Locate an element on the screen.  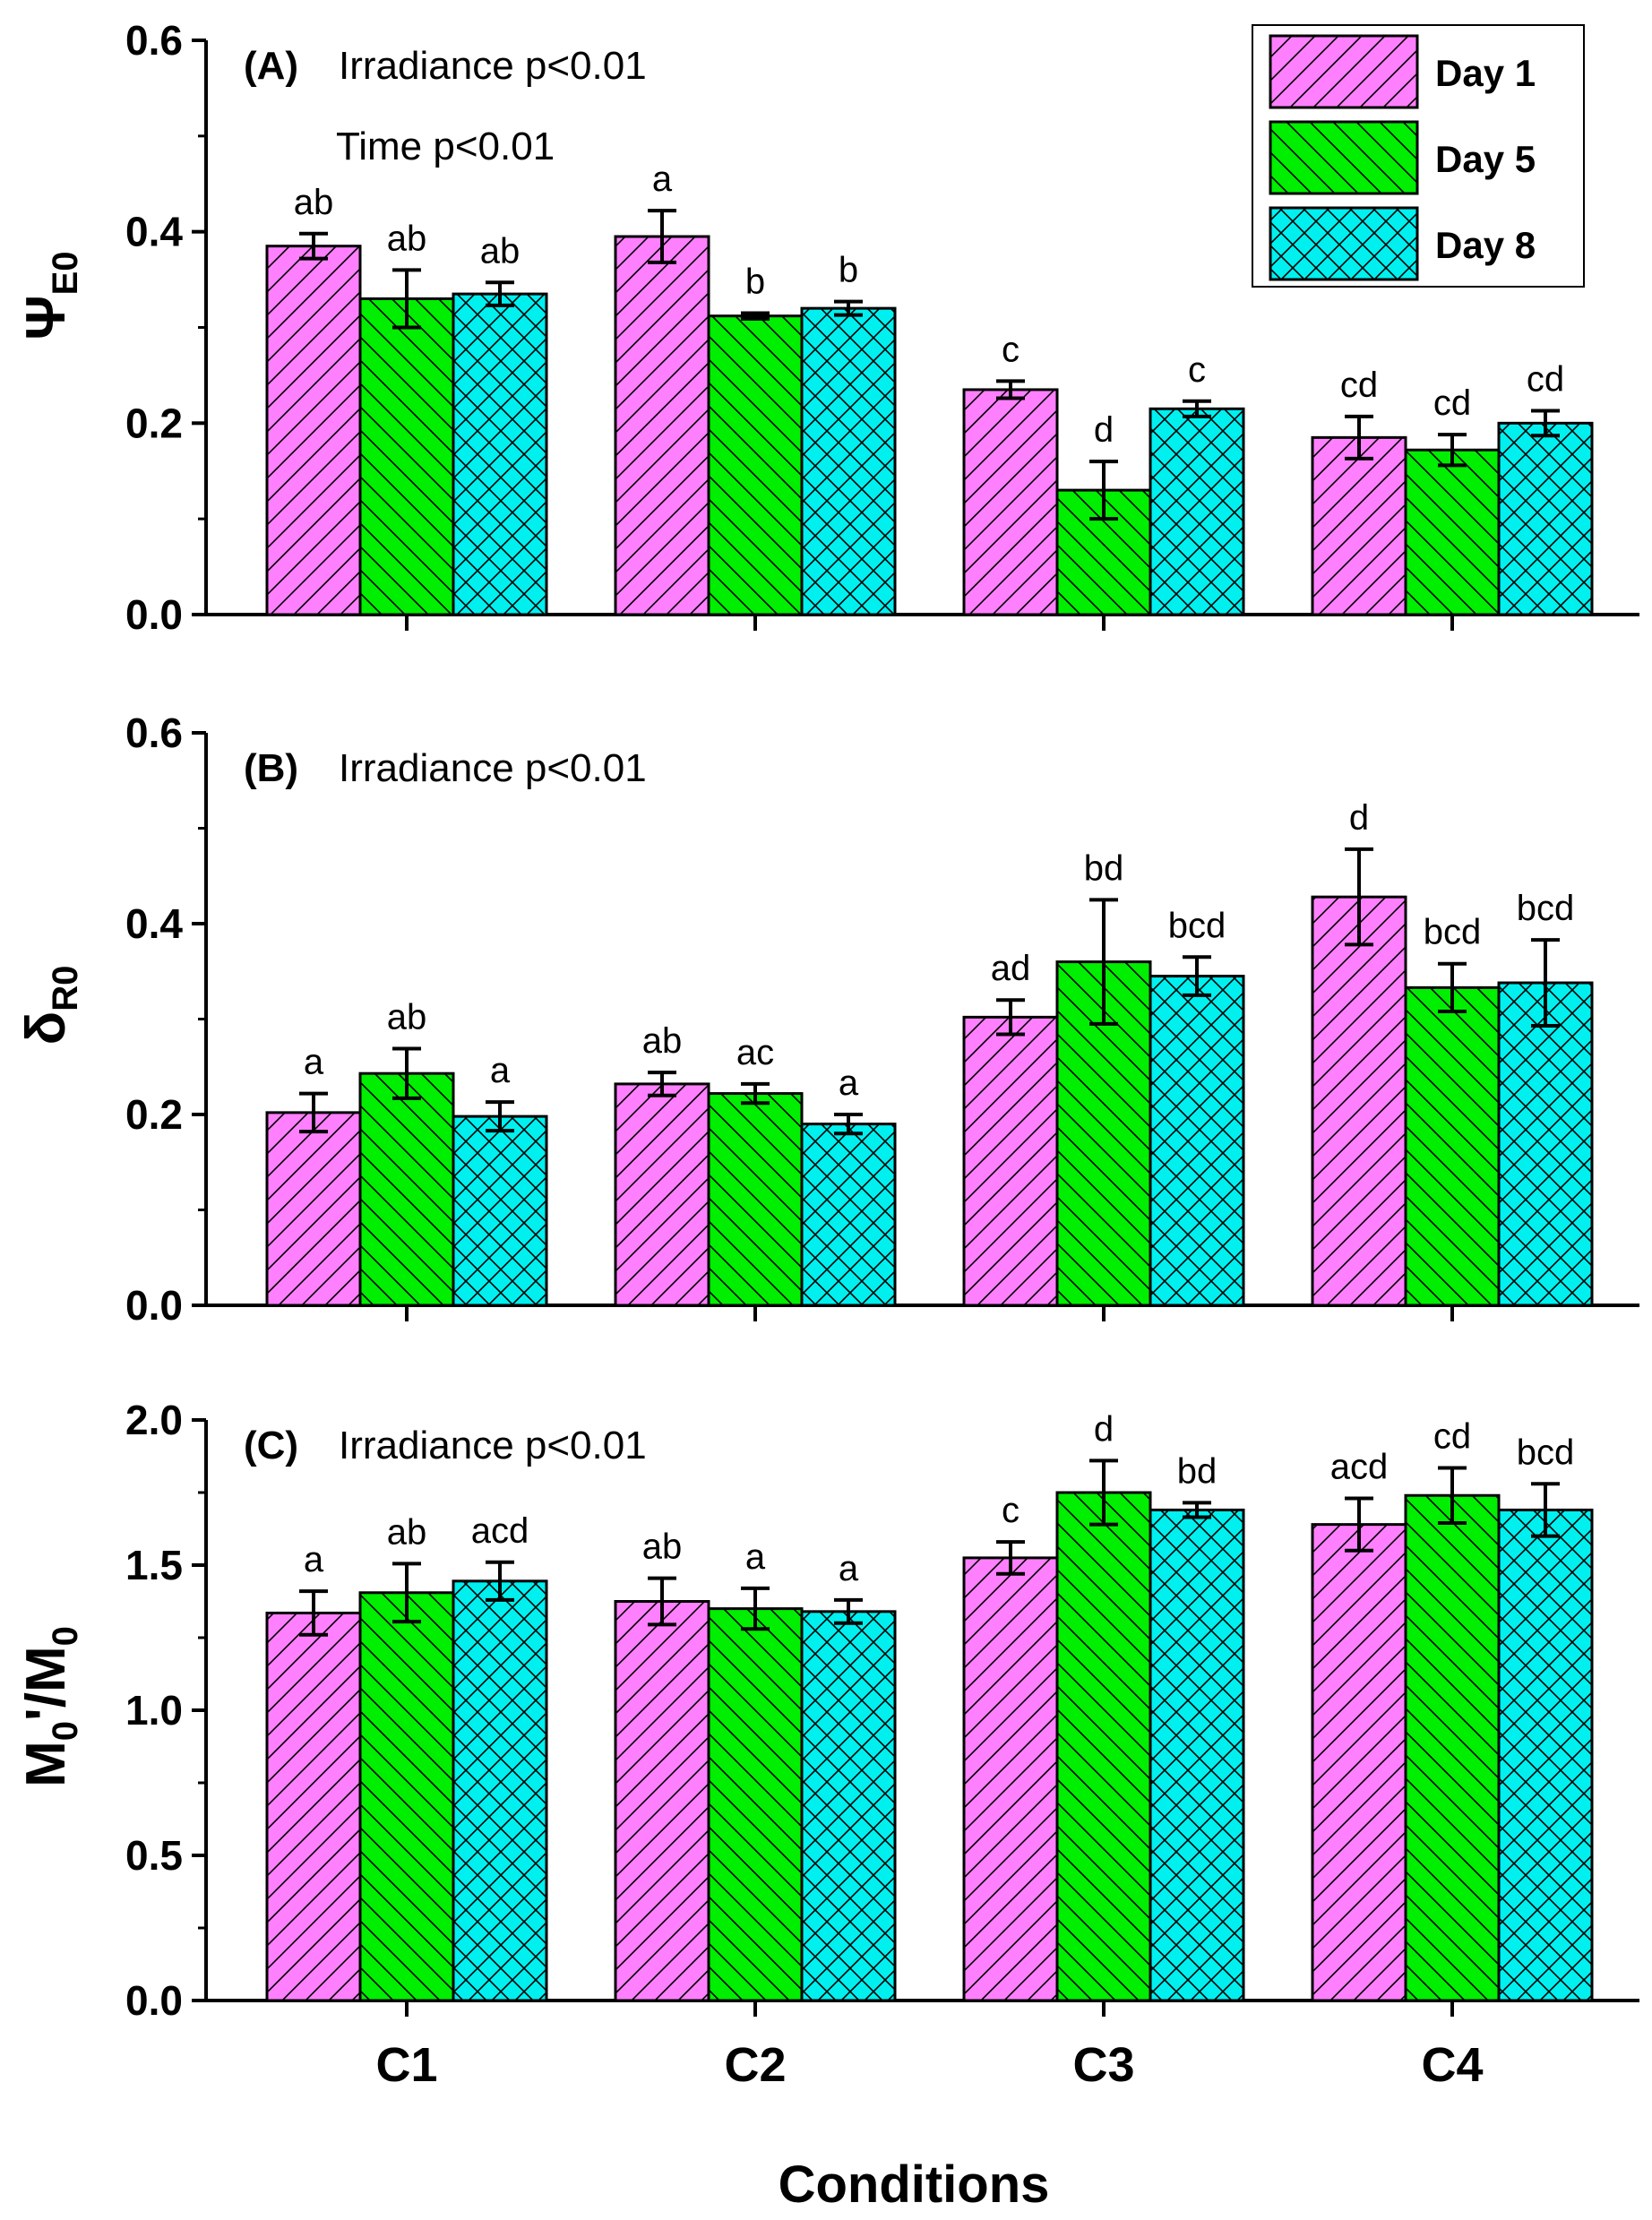
panel-a-y-axis-subscript: E0 is located at coordinates (65, 273).